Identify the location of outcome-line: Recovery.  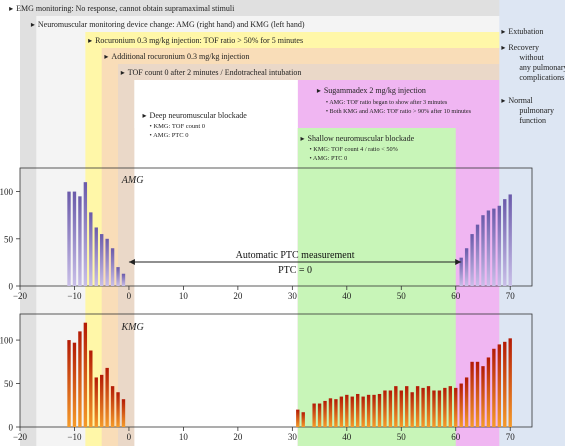
(523, 47).